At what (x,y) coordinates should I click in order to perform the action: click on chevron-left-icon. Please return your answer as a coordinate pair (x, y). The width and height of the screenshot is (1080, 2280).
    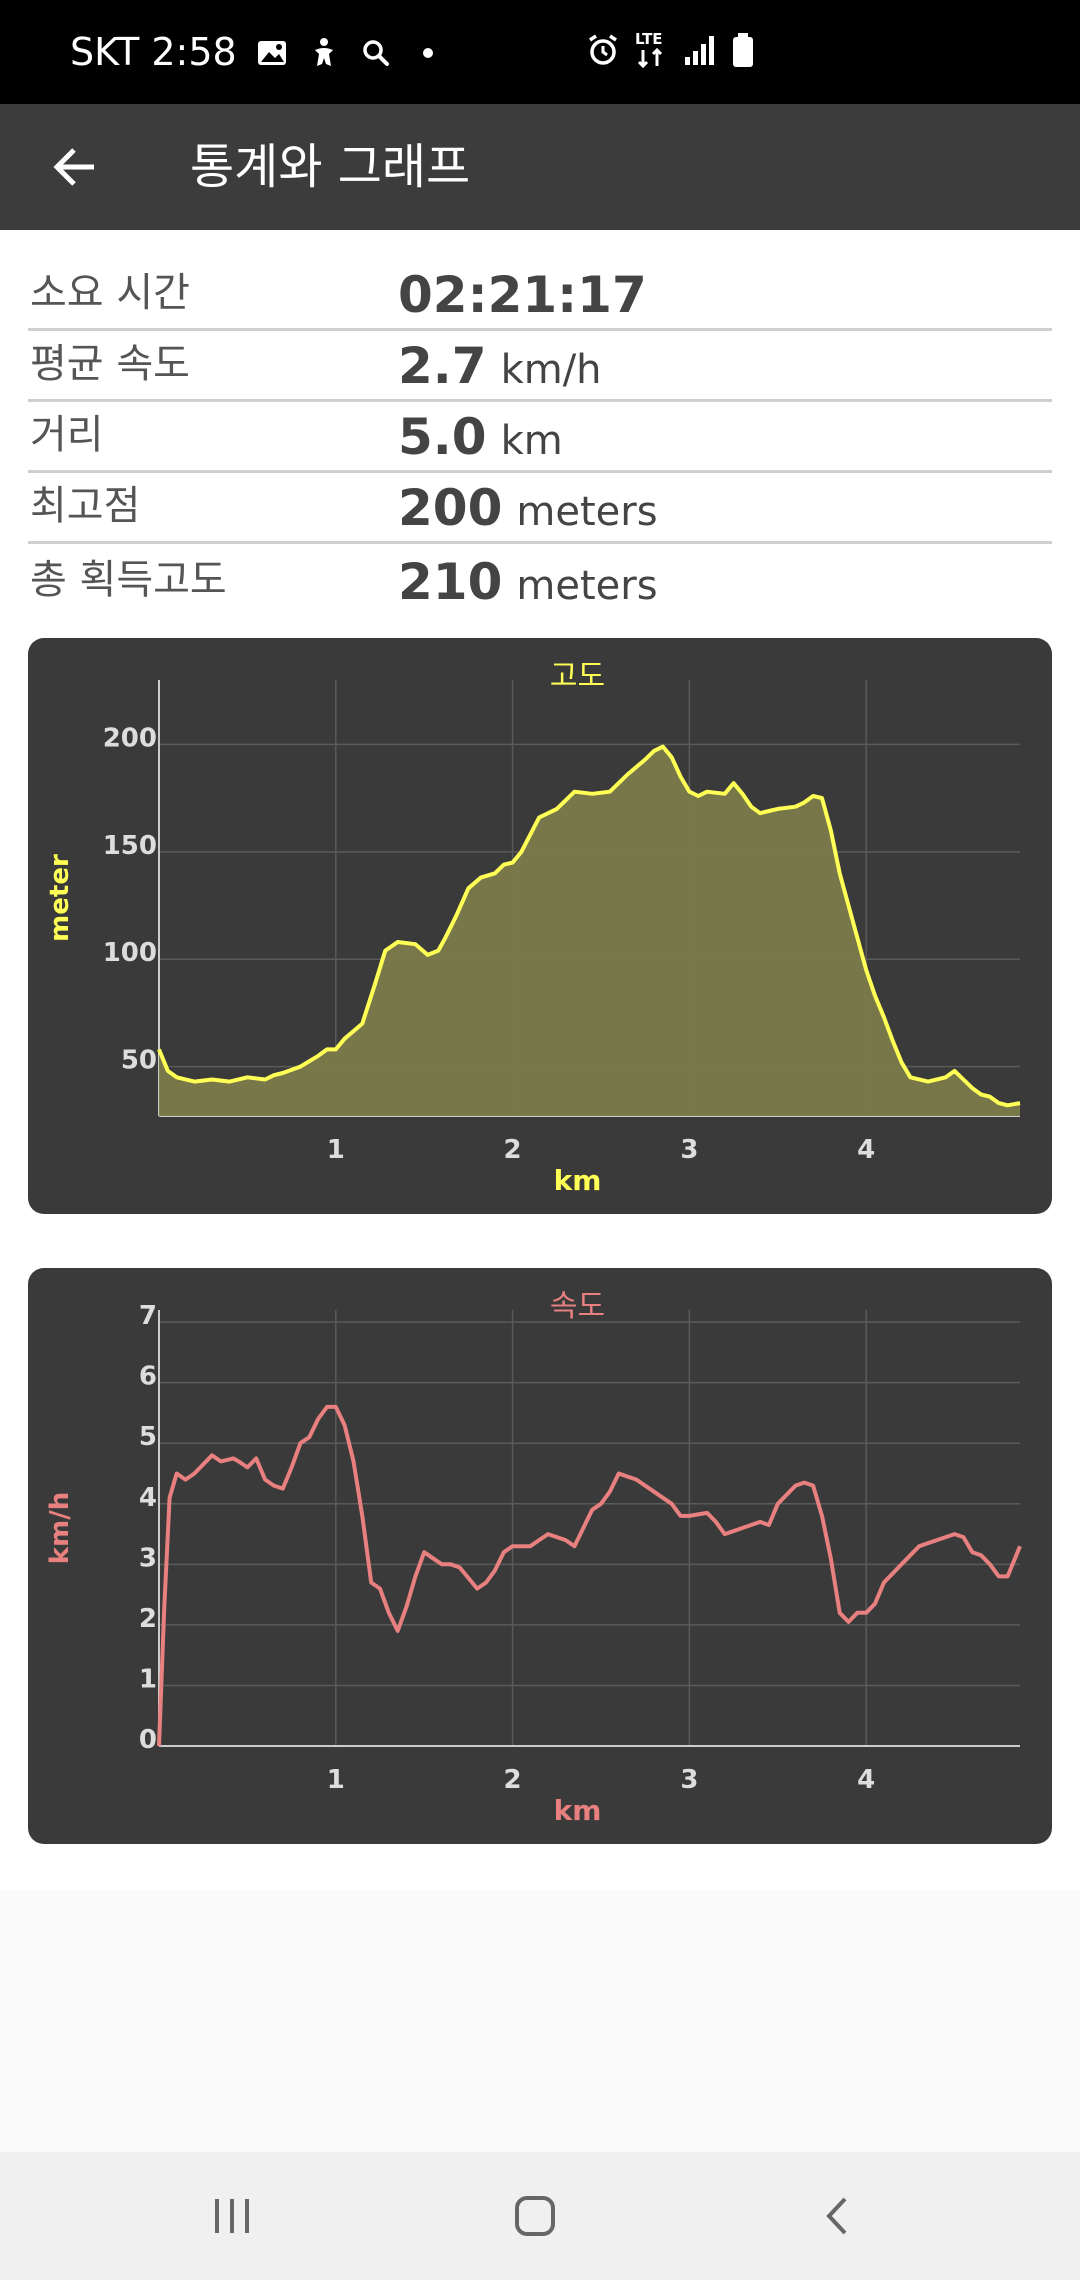
    Looking at the image, I should click on (836, 2216).